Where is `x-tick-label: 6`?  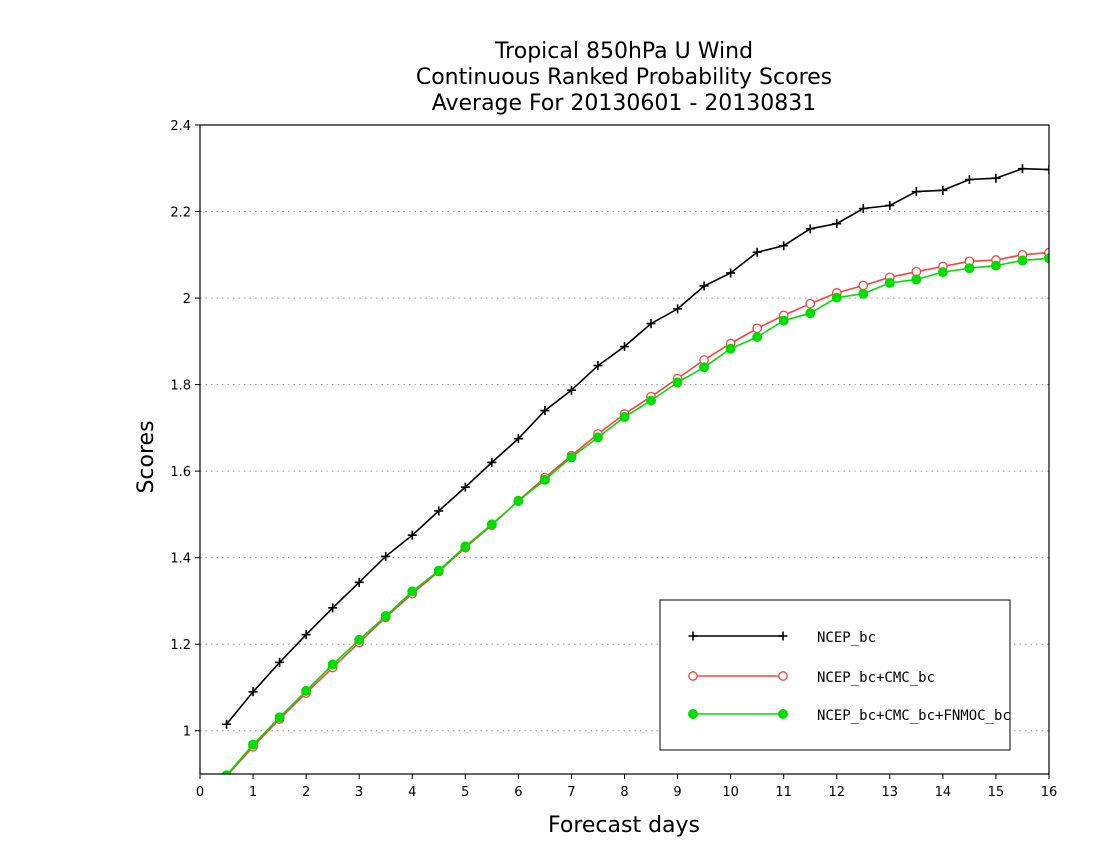 x-tick-label: 6 is located at coordinates (518, 792).